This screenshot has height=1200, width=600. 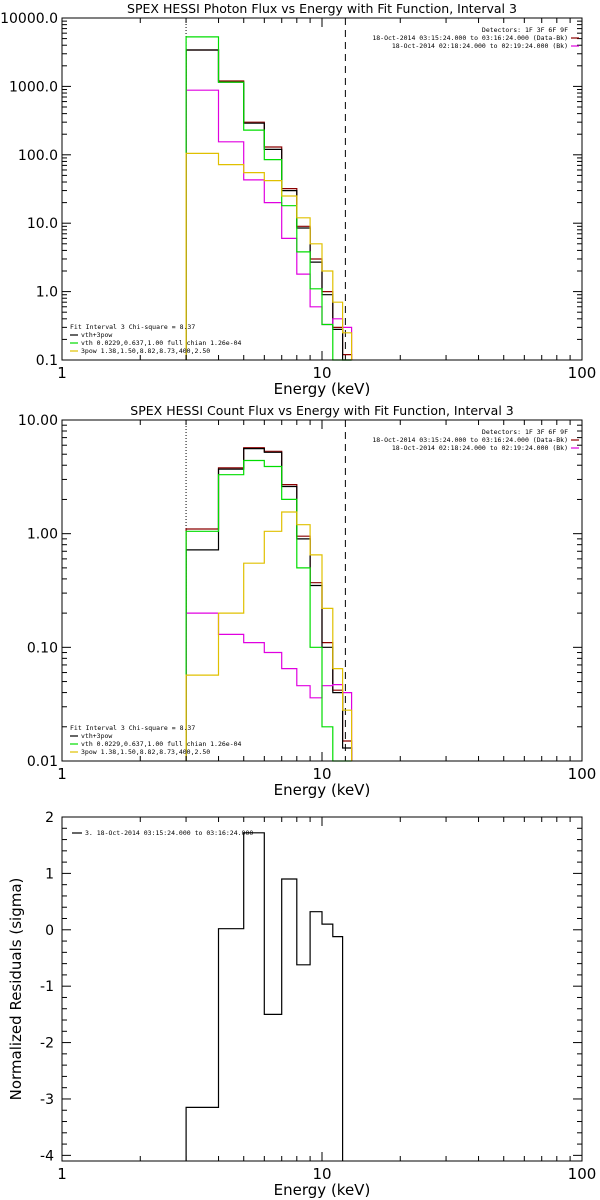 What do you see at coordinates (264, 996) in the screenshot?
I see `residual-series-line` at bounding box center [264, 996].